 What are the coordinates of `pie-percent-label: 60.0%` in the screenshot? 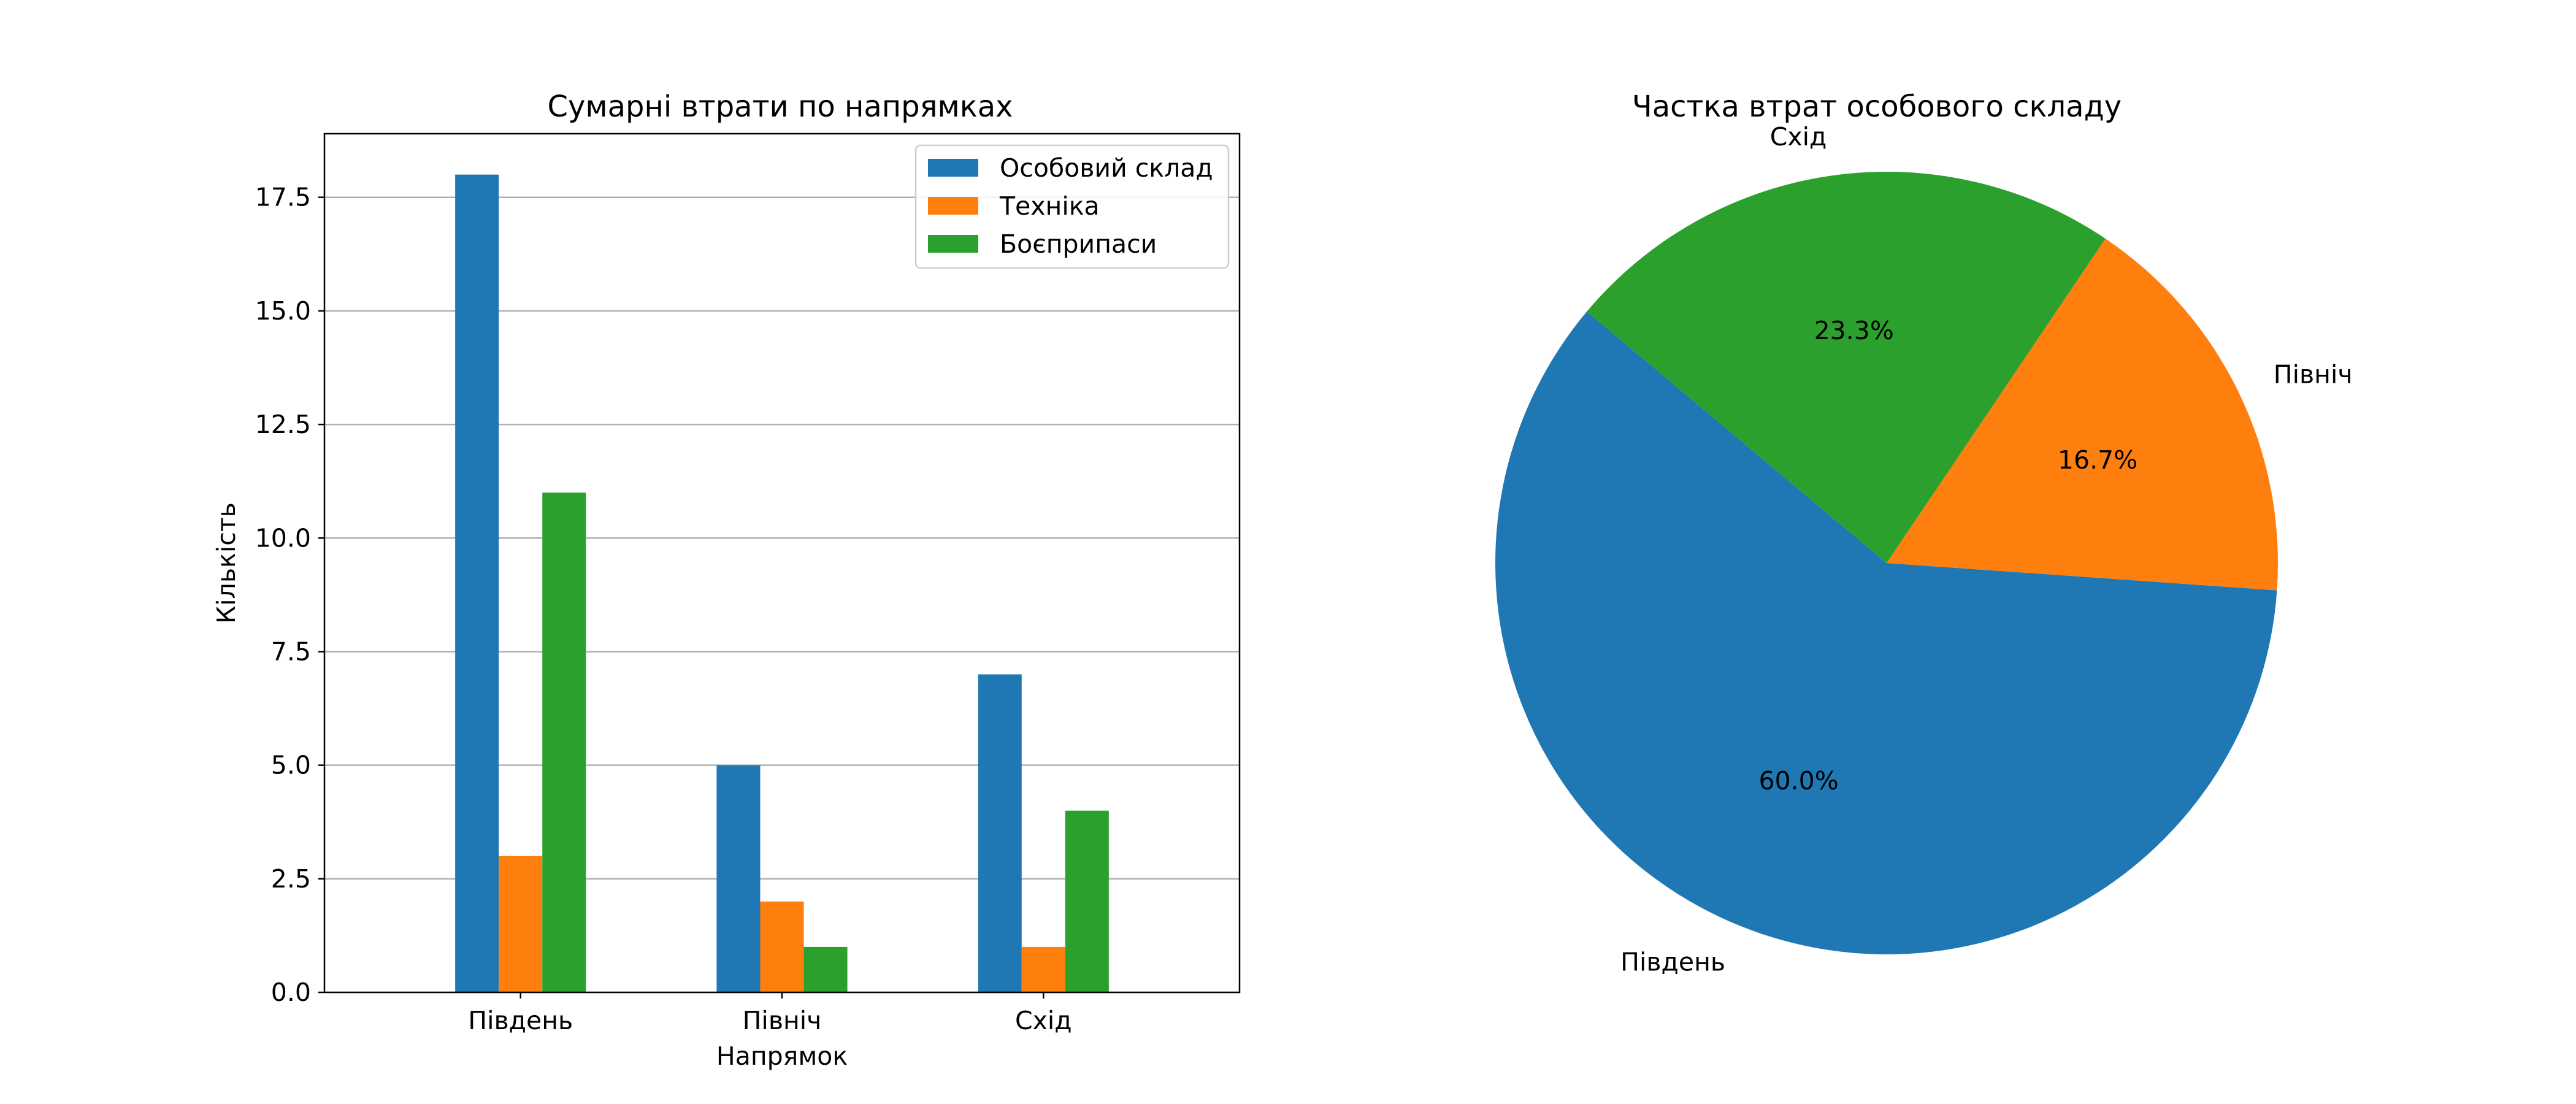 It's located at (1798, 780).